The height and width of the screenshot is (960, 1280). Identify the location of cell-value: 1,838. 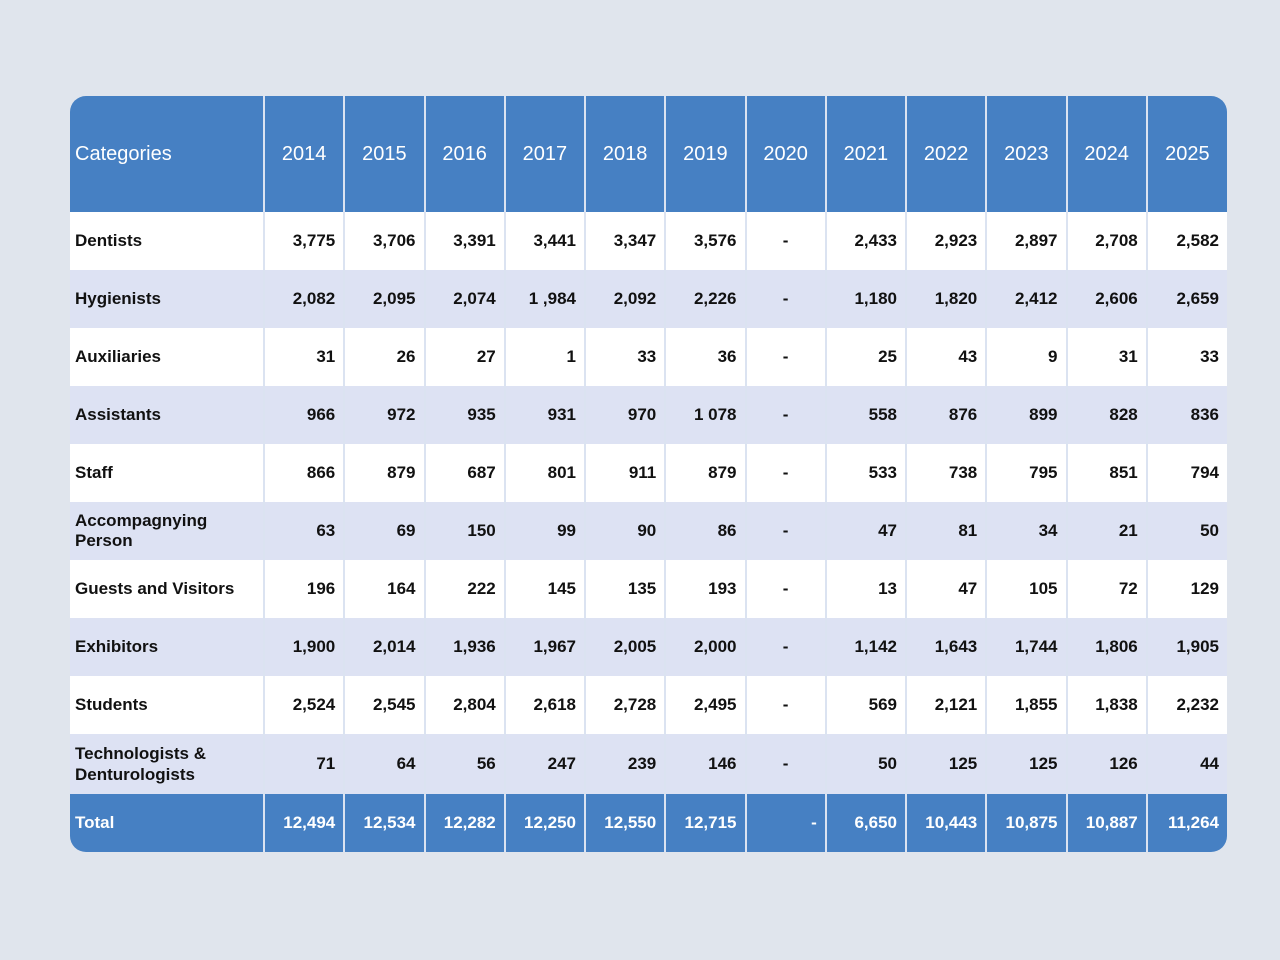
(1106, 705).